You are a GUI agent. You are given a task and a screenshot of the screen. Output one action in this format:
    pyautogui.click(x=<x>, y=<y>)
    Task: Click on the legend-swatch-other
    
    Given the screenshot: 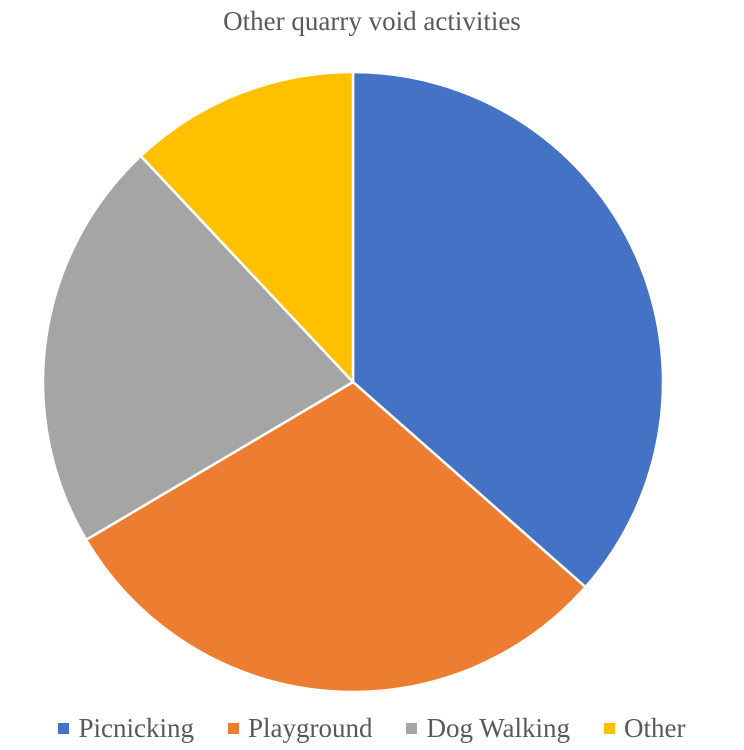 What is the action you would take?
    pyautogui.click(x=610, y=728)
    